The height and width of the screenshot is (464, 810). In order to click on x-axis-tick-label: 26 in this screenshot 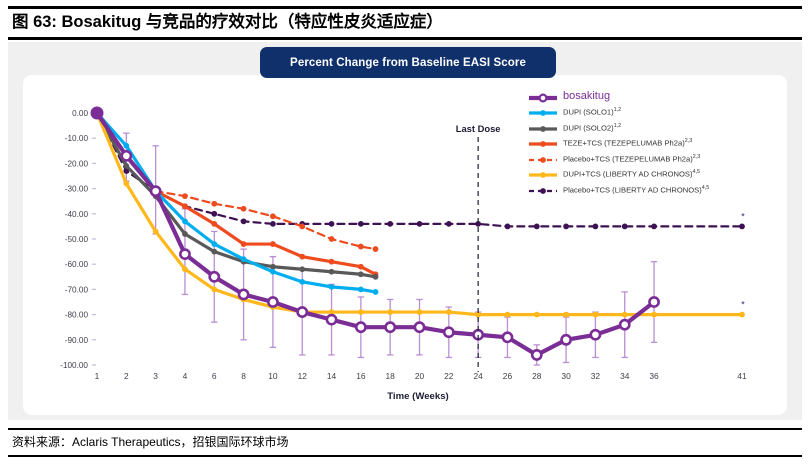, I will do `click(508, 376)`.